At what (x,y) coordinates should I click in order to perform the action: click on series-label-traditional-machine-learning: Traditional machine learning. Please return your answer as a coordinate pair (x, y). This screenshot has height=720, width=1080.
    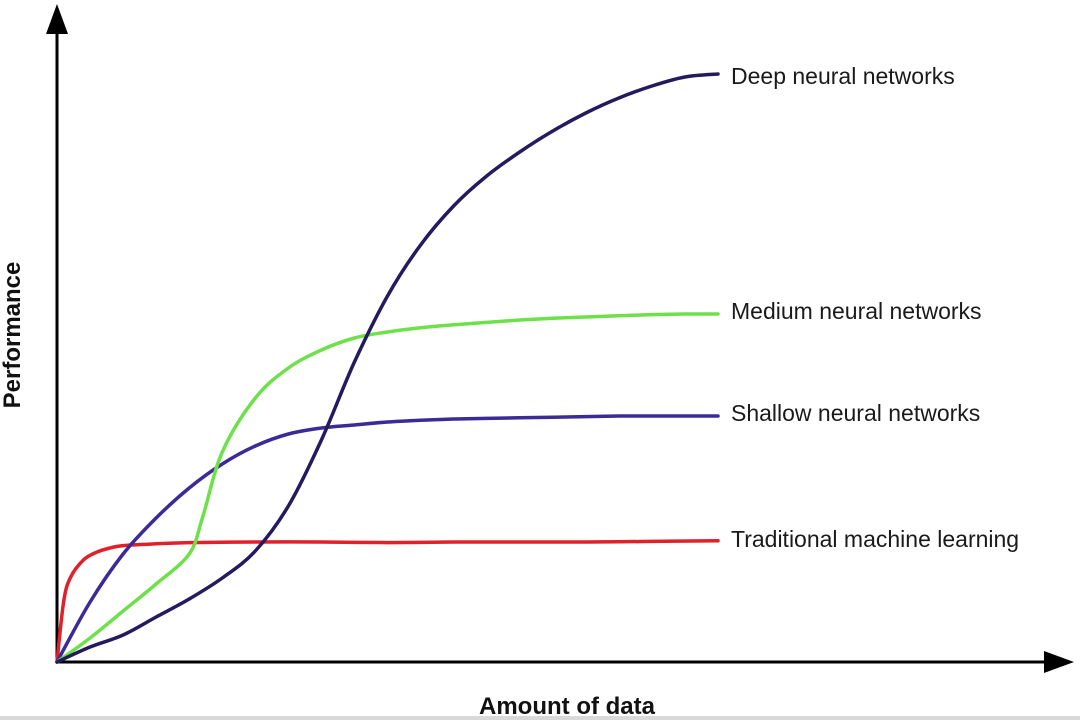
    Looking at the image, I should click on (875, 539).